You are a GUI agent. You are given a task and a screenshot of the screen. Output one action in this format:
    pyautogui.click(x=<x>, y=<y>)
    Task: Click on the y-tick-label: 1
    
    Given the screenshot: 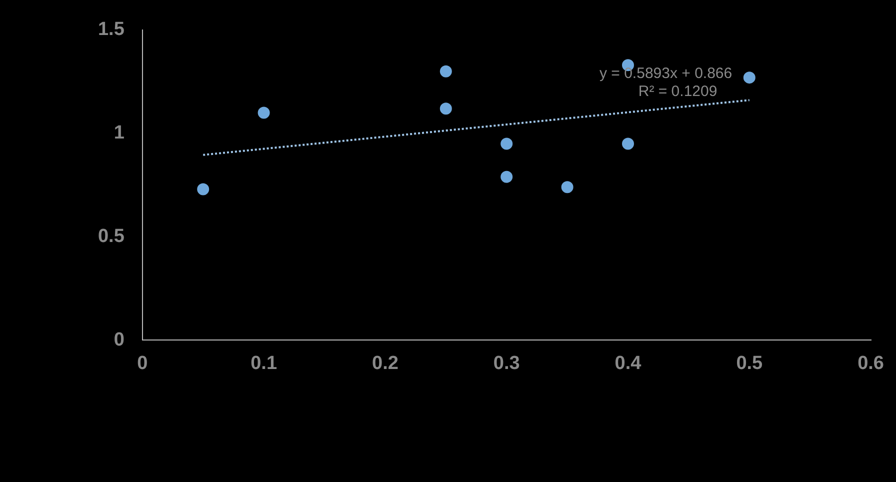 What is the action you would take?
    pyautogui.click(x=119, y=133)
    